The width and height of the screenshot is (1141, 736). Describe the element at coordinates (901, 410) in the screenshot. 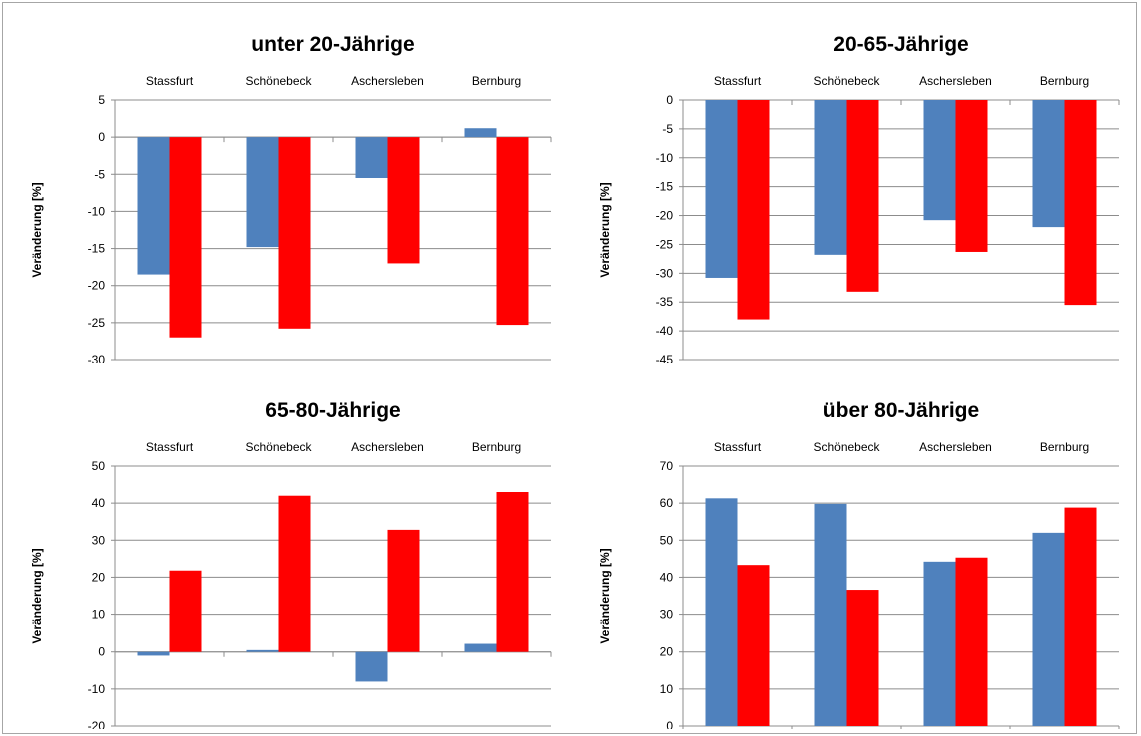

I see `chart-title: über 80-Jährige` at that location.